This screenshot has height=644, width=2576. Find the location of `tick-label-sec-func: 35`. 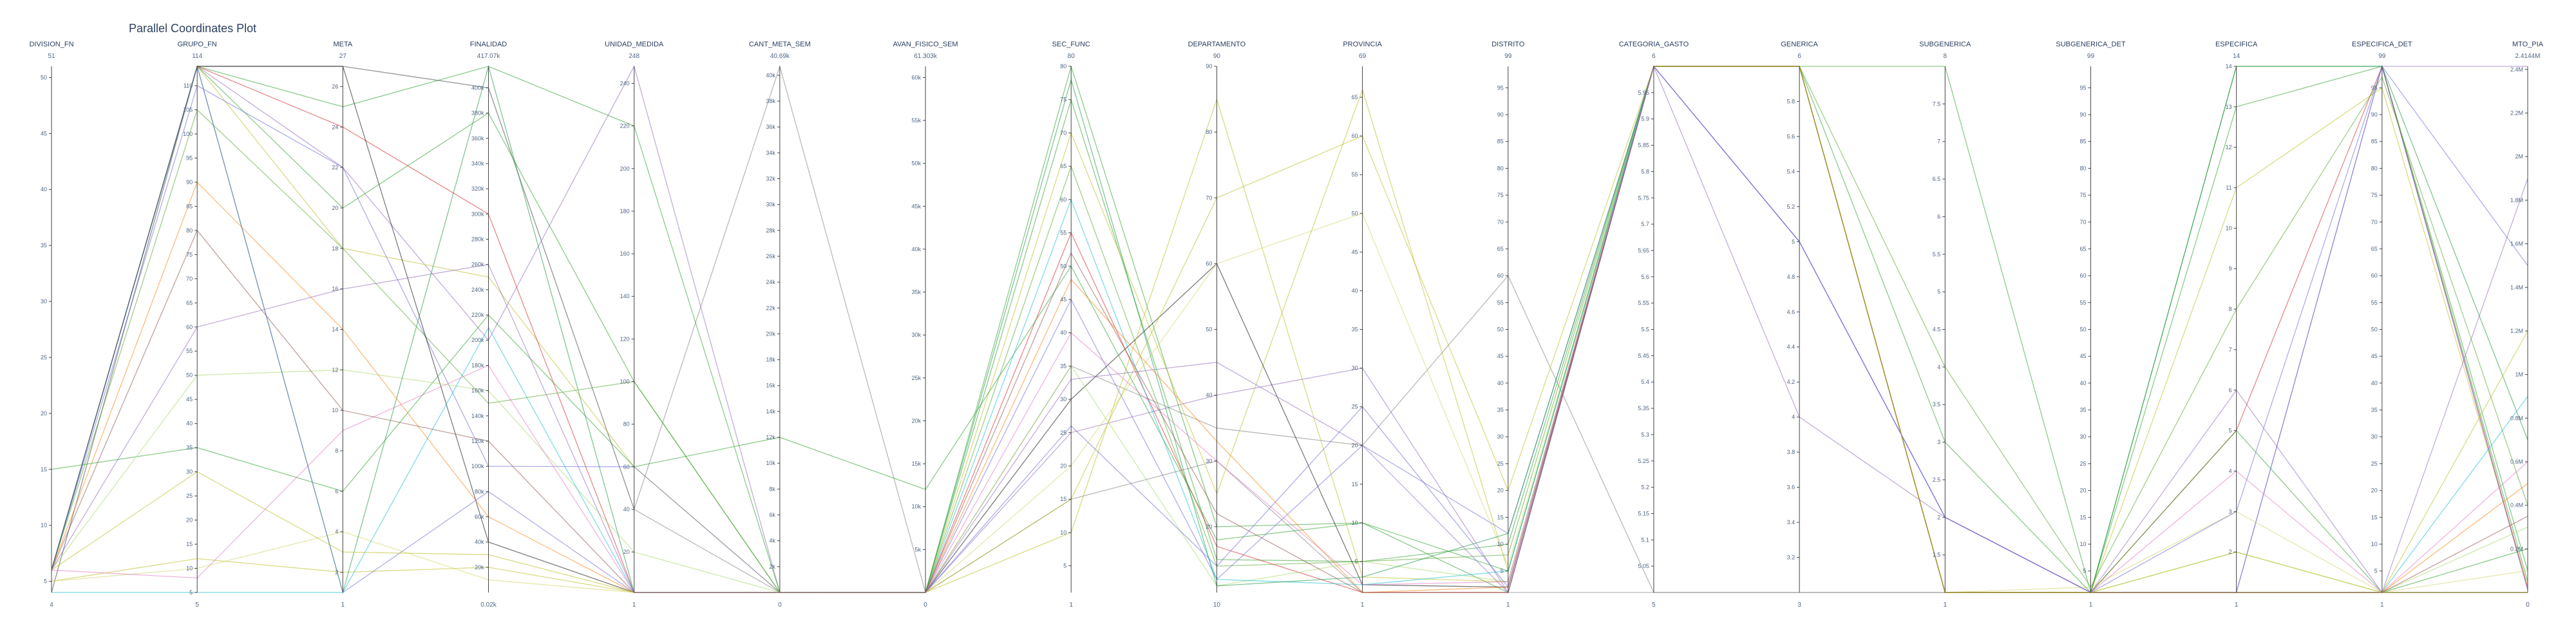

tick-label-sec-func: 35 is located at coordinates (1063, 366).